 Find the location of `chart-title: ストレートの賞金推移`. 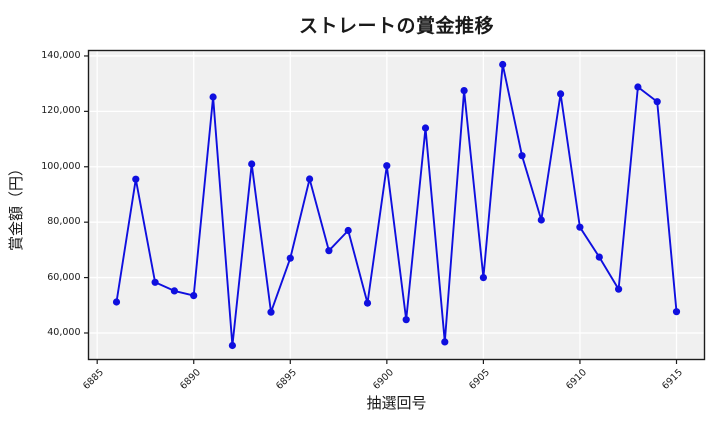

chart-title: ストレートの賞金推移 is located at coordinates (396, 26).